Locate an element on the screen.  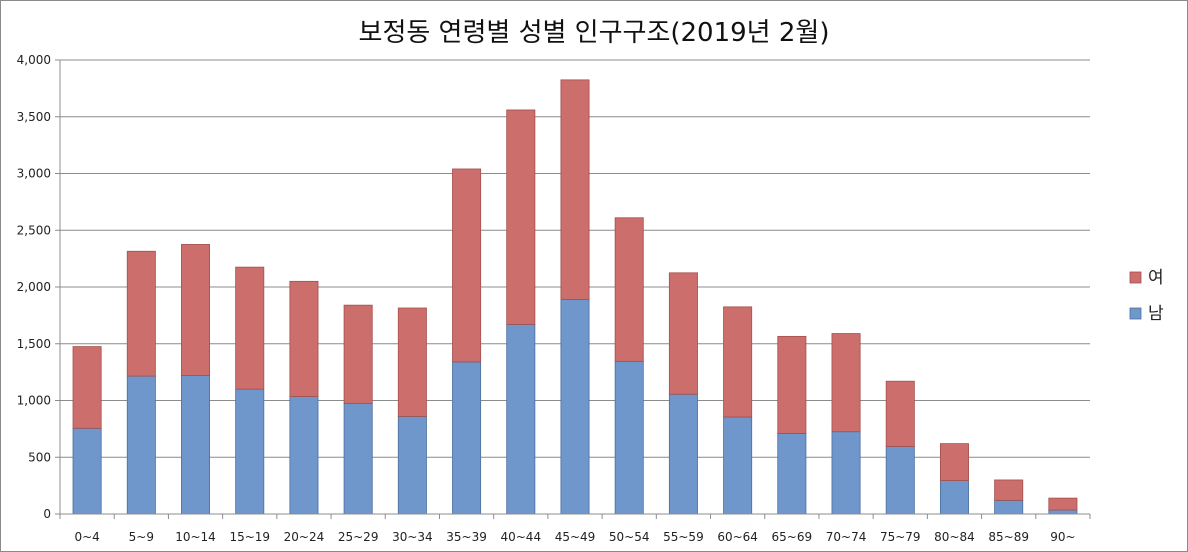
x-tick-label: 45~49 is located at coordinates (575, 537).